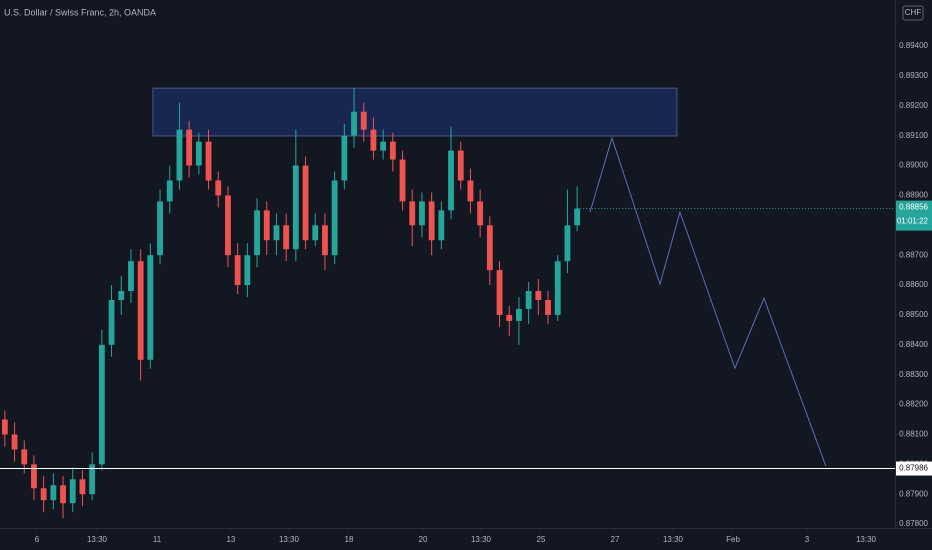 This screenshot has width=932, height=550. Describe the element at coordinates (37, 539) in the screenshot. I see `x-tick-label: 6` at that location.